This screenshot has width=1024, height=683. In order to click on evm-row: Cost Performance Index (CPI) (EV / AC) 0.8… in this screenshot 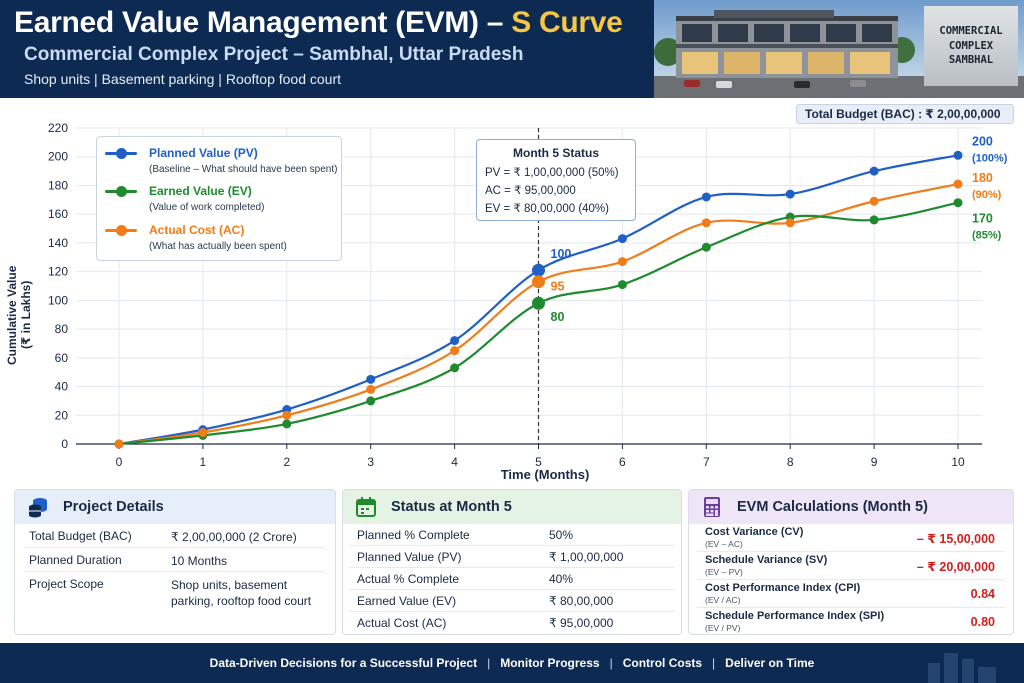, I will do `click(851, 594)`.